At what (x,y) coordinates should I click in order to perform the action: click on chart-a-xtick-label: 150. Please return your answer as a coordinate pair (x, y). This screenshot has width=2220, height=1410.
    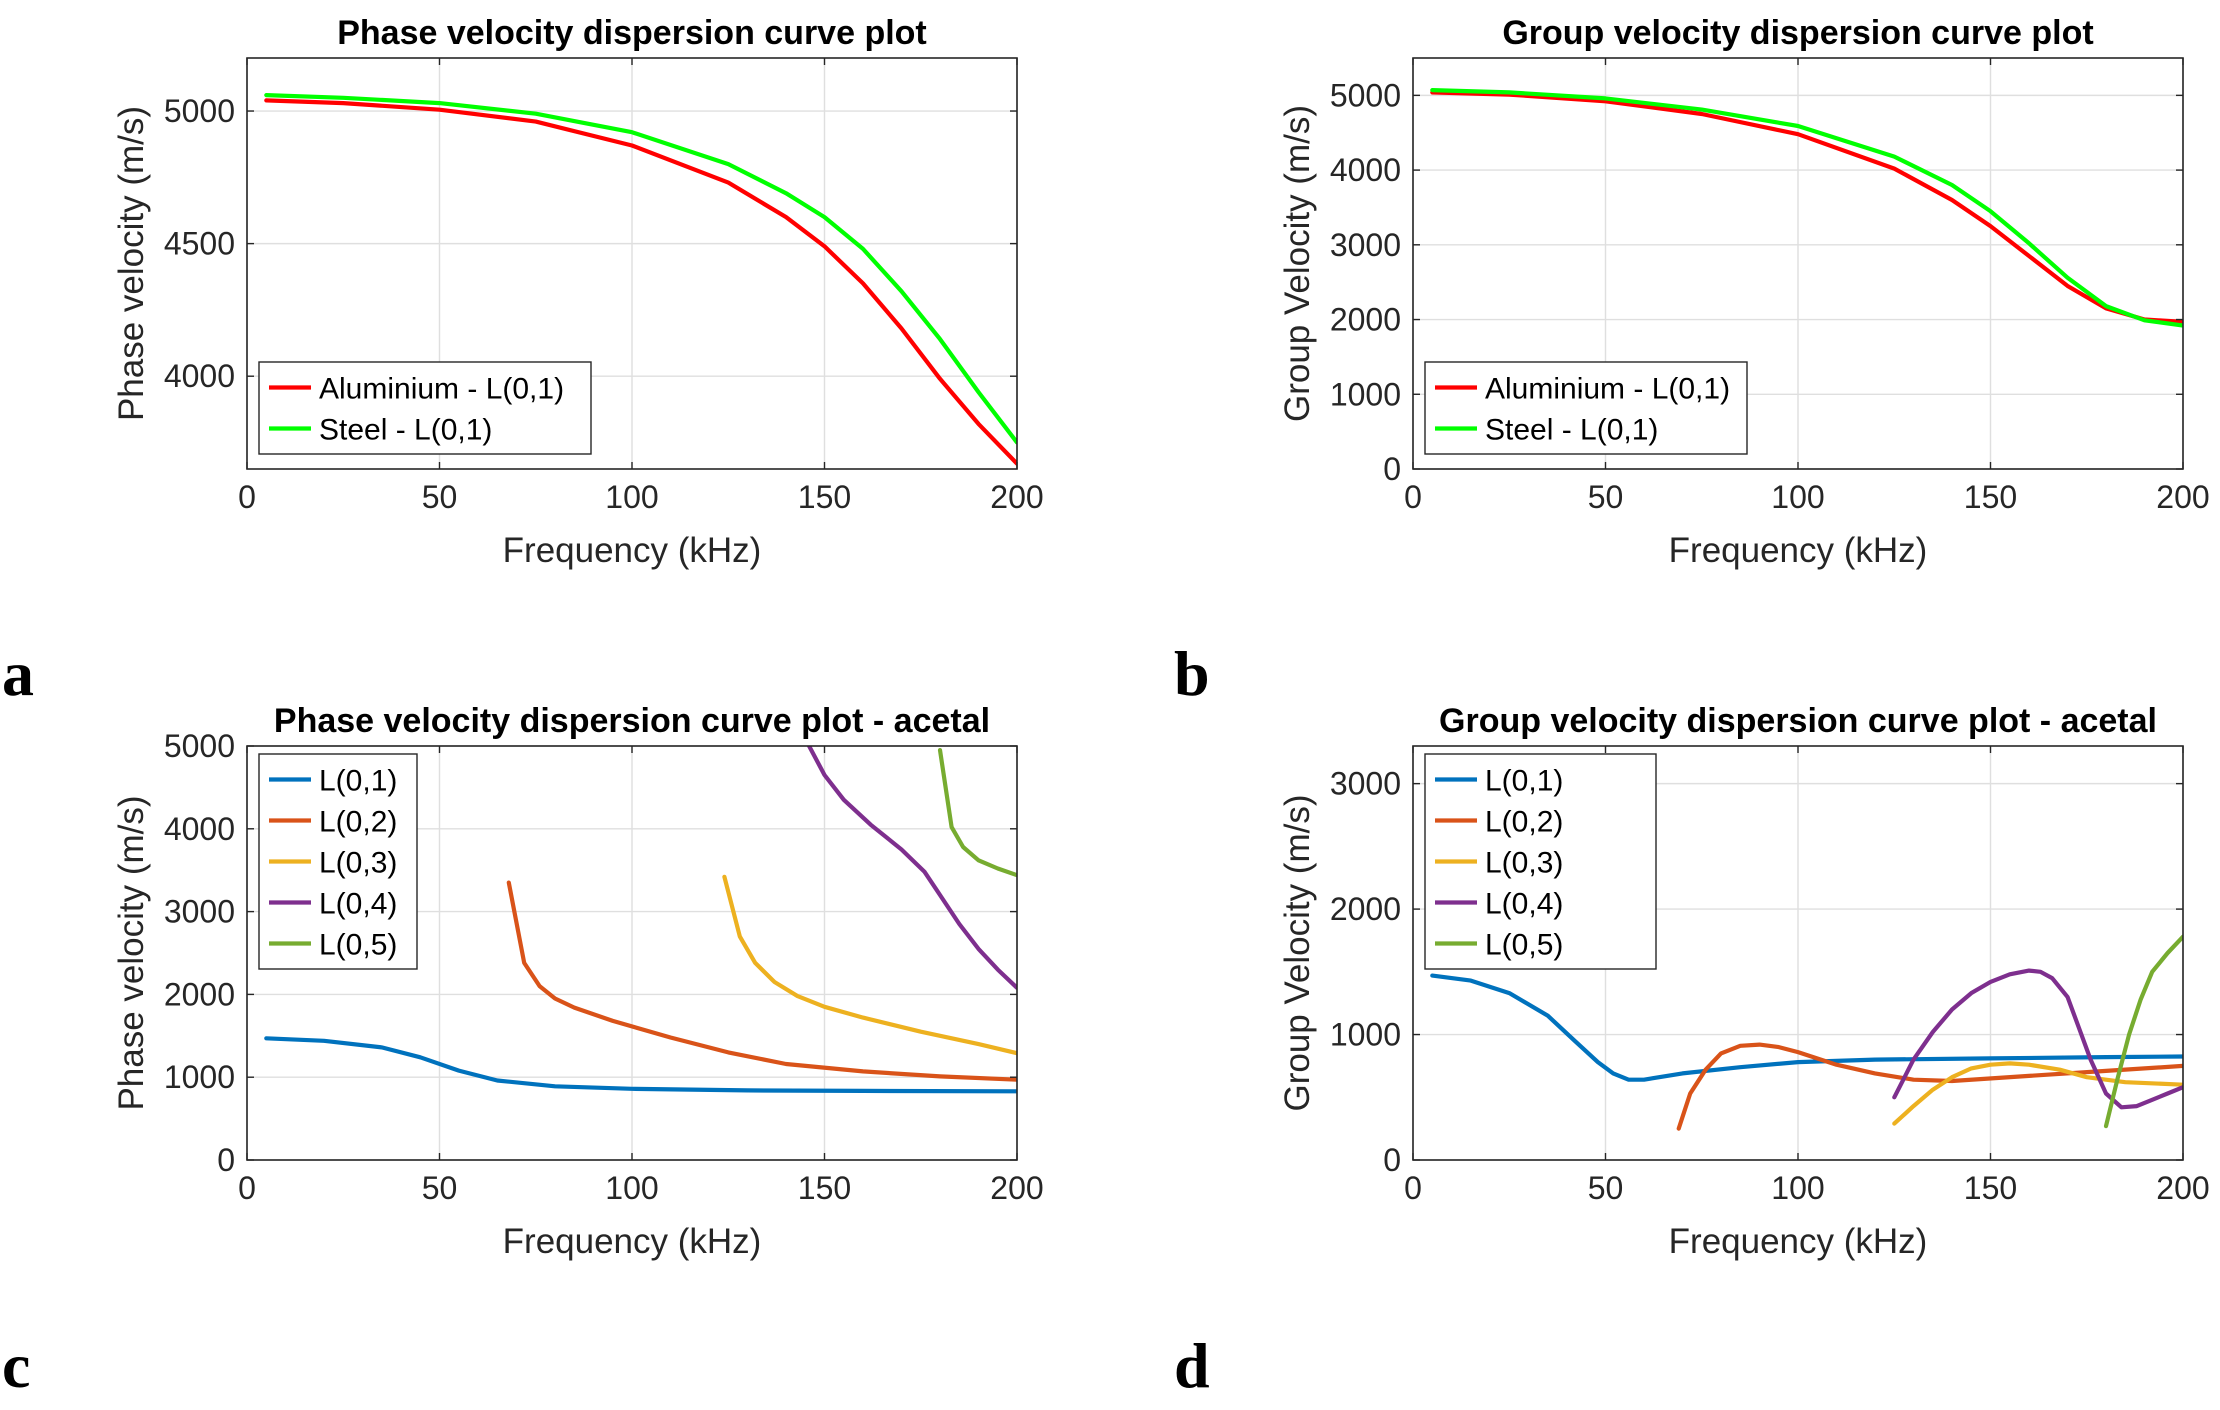
    Looking at the image, I should click on (824, 497).